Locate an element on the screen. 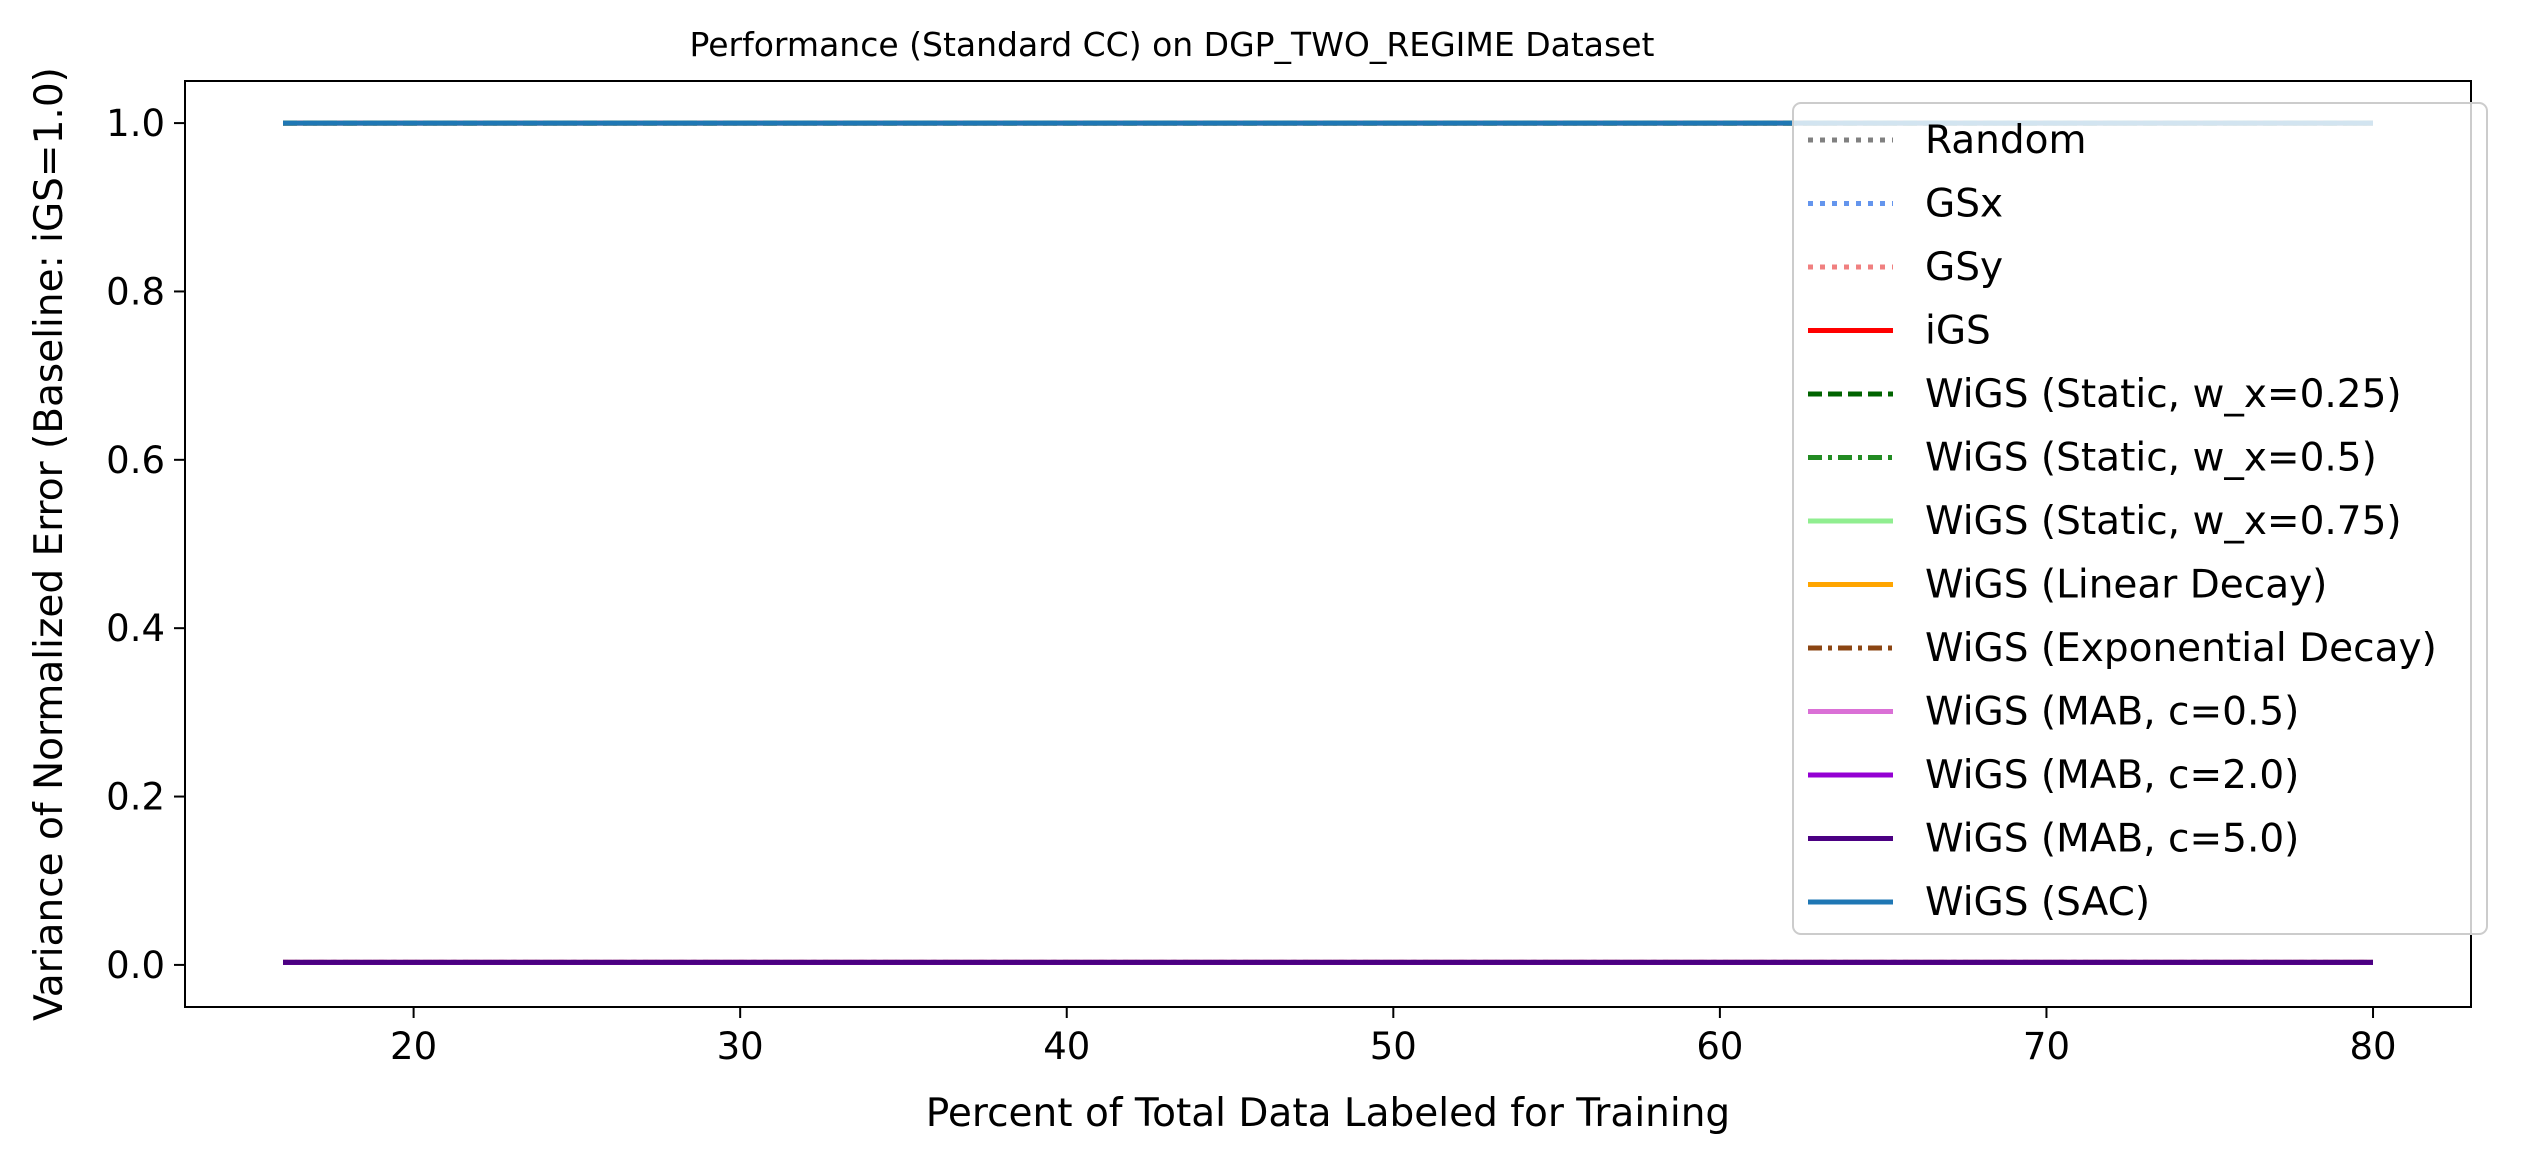 Image resolution: width=2539 pixels, height=1166 pixels. legend-label: WiGS (Static, w_x=0.5) is located at coordinates (2151, 458).